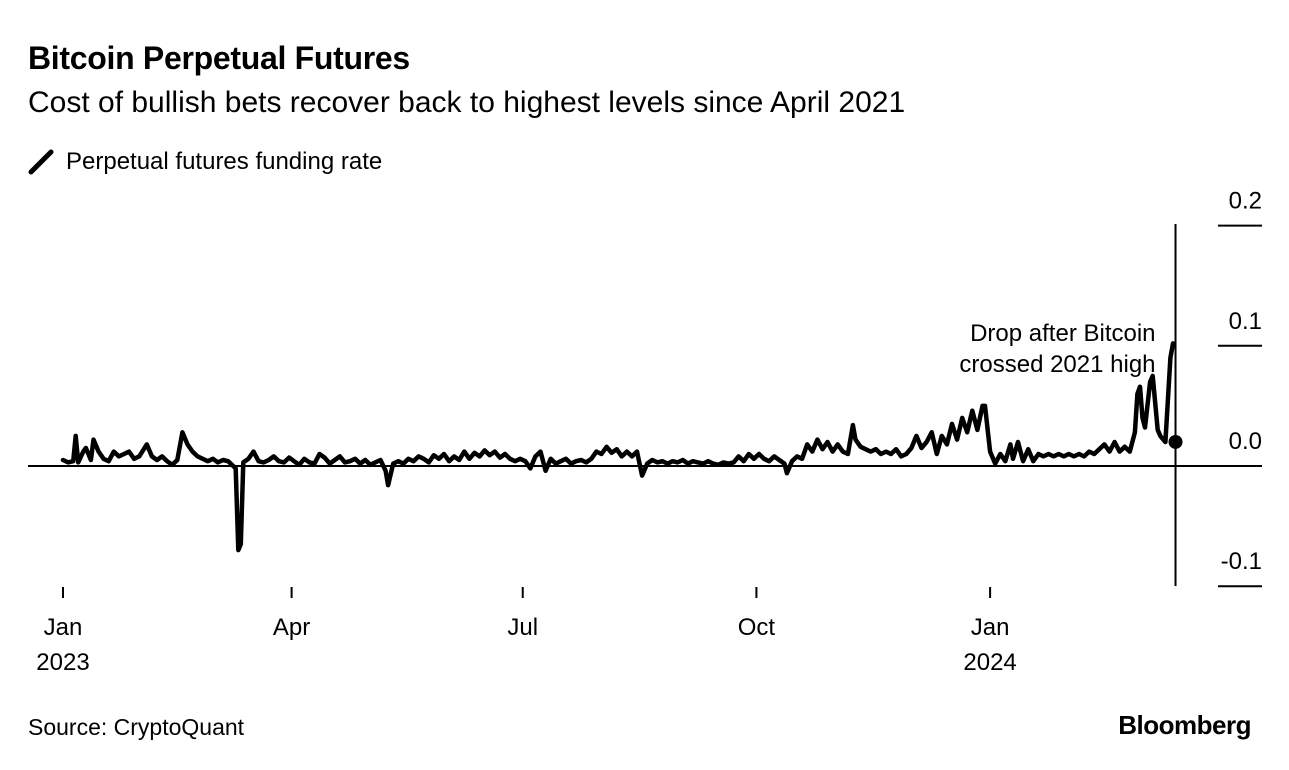 Image resolution: width=1289 pixels, height=770 pixels. I want to click on x-tick-year-label: 2024, so click(989, 662).